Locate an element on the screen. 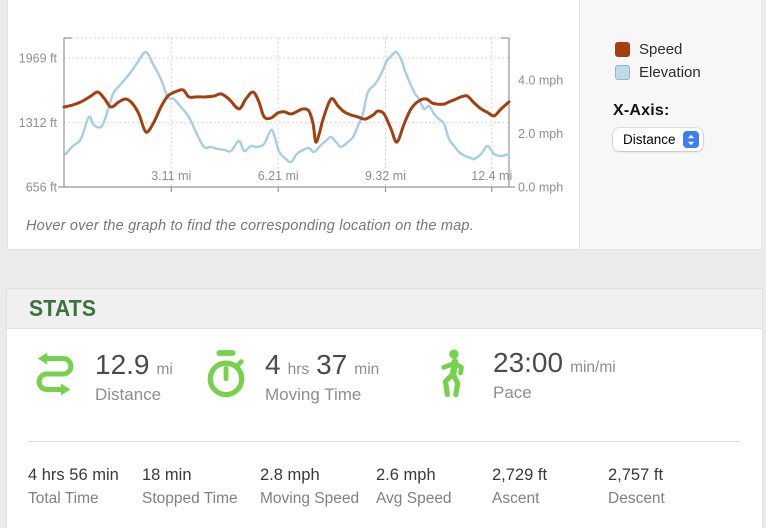 The height and width of the screenshot is (528, 766). legend-item-elevation: Elevation is located at coordinates (658, 72).